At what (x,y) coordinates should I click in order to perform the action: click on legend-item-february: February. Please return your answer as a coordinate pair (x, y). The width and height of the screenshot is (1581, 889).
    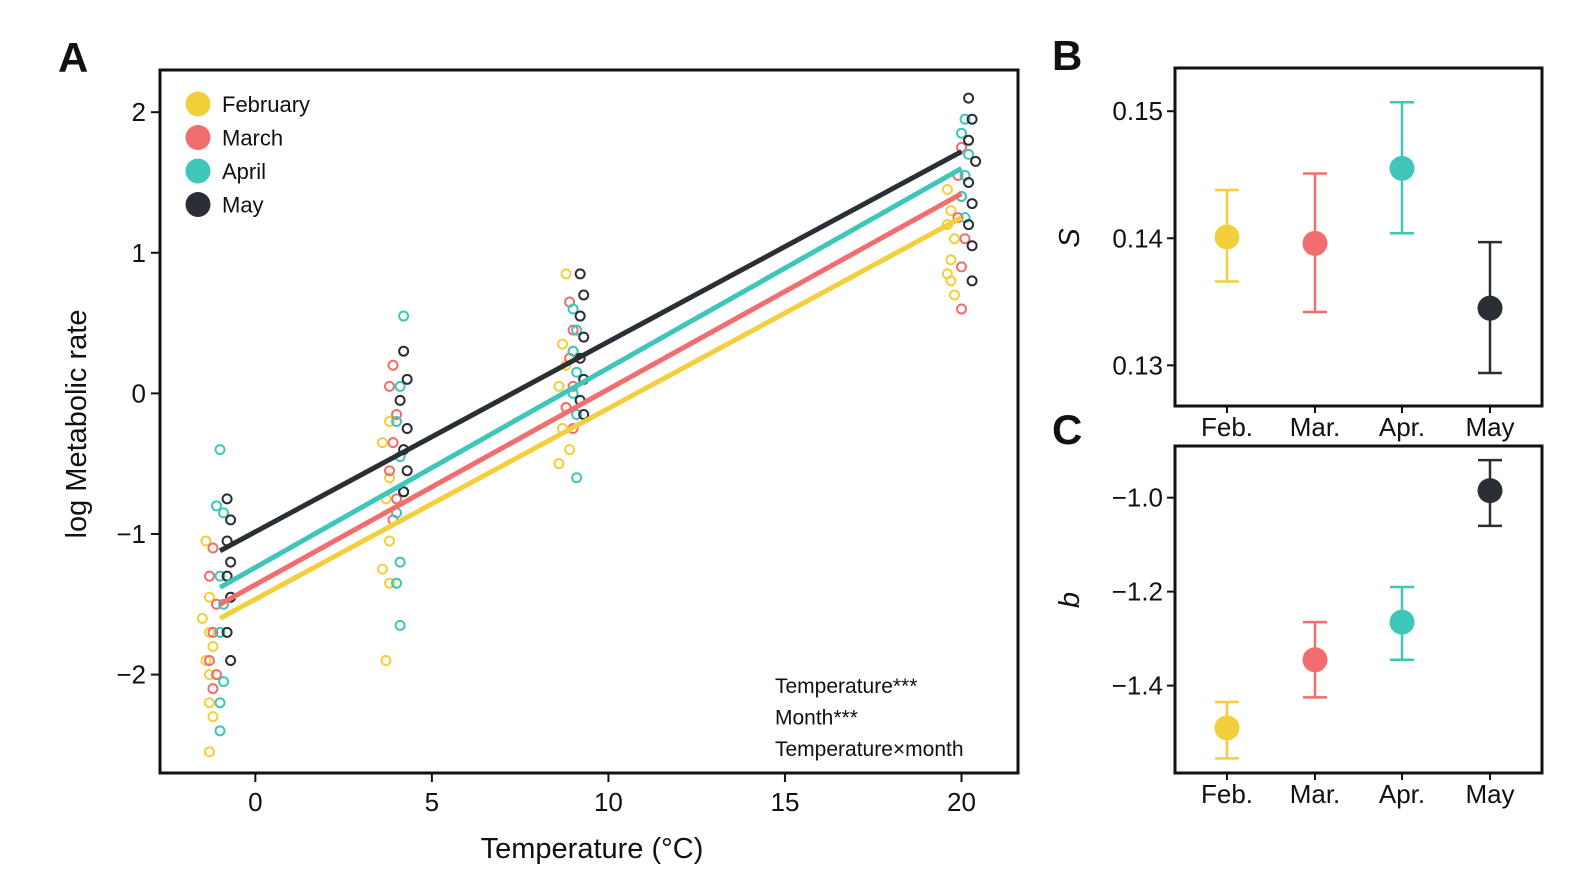
    Looking at the image, I should click on (247, 104).